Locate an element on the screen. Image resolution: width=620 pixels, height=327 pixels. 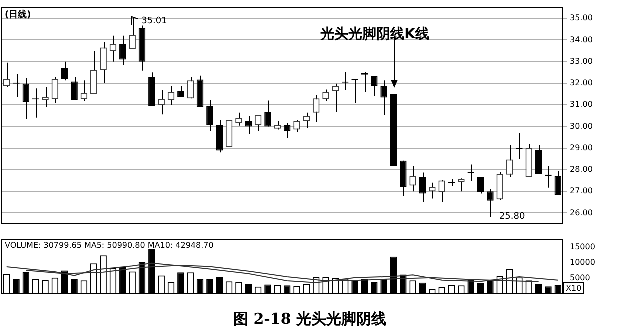
text: 图 2-18 光头光脚阴线 is located at coordinates (310, 318).